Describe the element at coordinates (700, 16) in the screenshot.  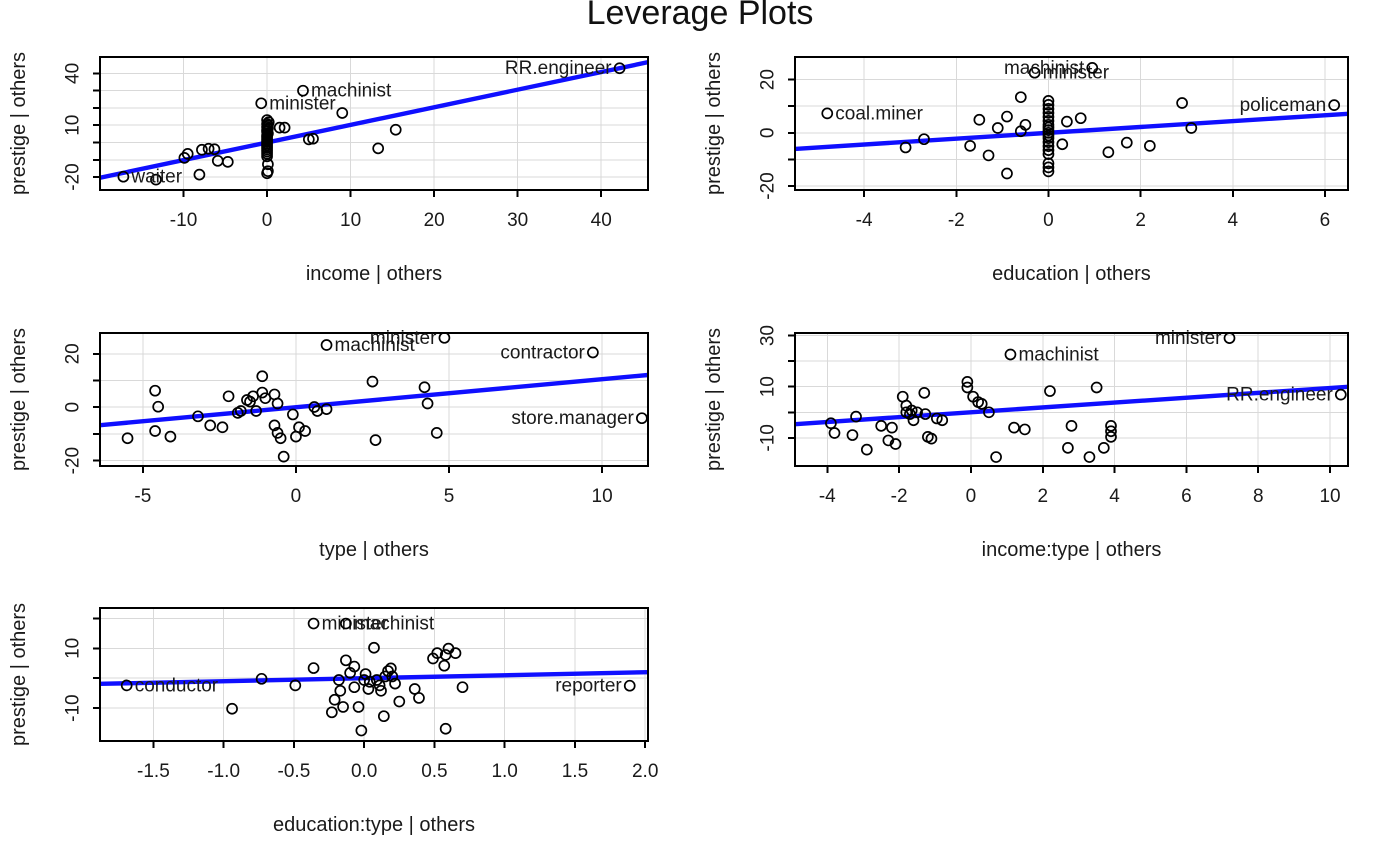
I see `page-title: Leverage Plots` at that location.